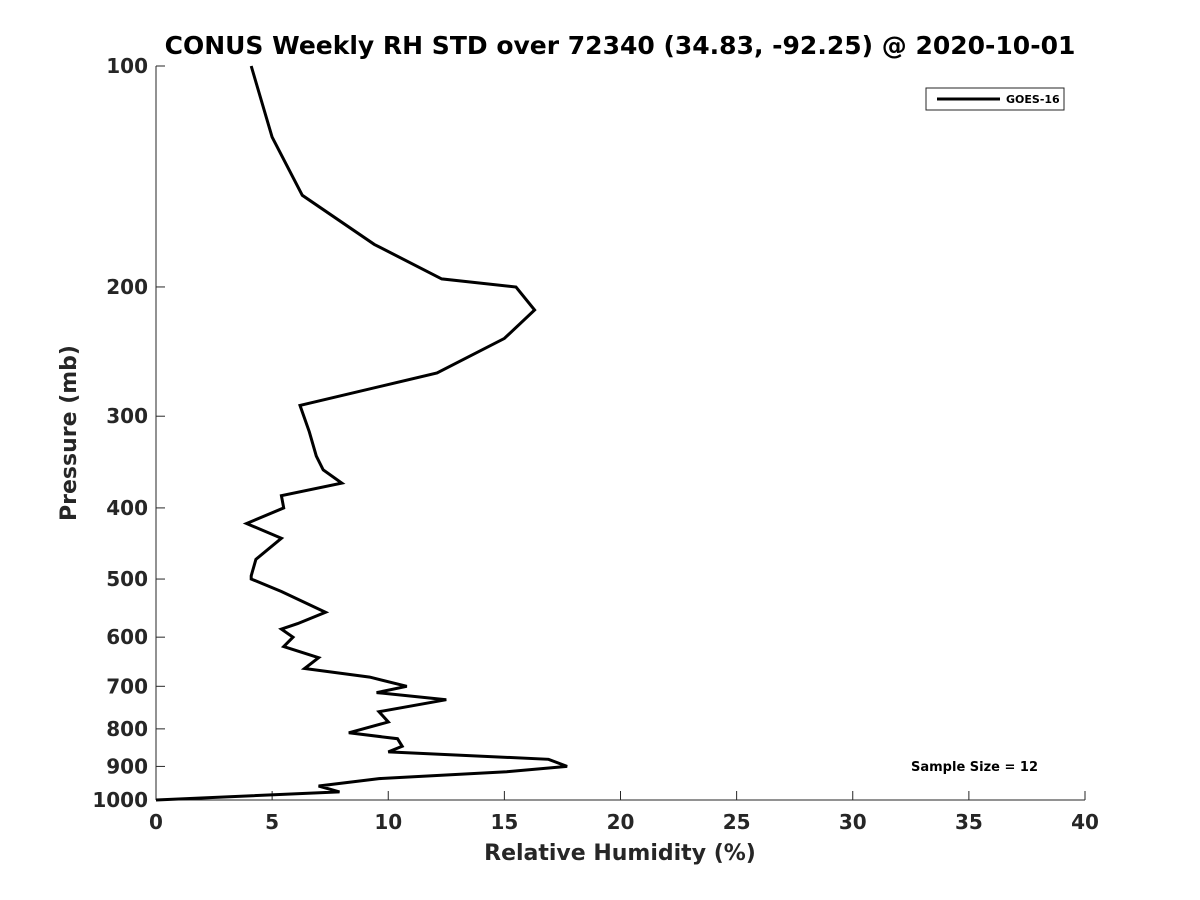 This screenshot has height=900, width=1200. What do you see at coordinates (974, 767) in the screenshot?
I see `sample-size-annotation: Sample Size = 12` at bounding box center [974, 767].